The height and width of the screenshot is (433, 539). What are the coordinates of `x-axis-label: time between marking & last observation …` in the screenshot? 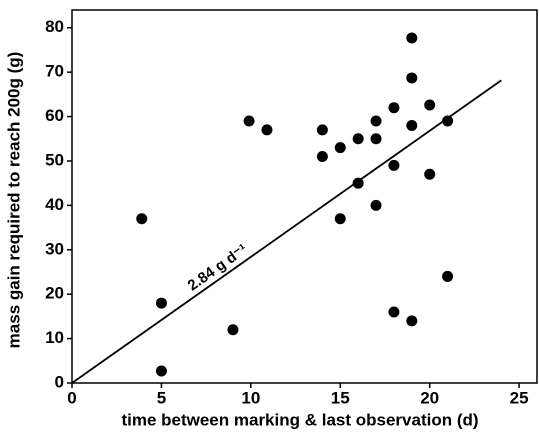 It's located at (299, 419).